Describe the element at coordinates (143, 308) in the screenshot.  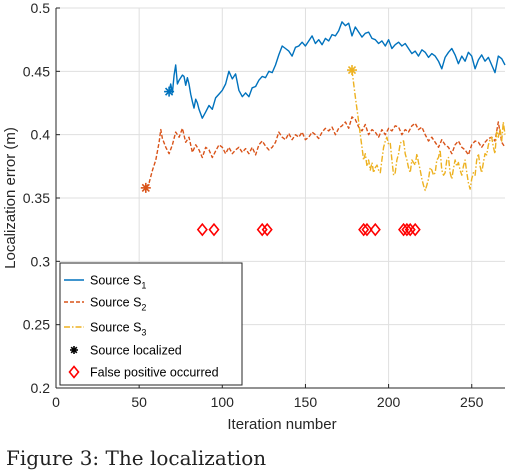
I see `legend-subscript: 2` at that location.